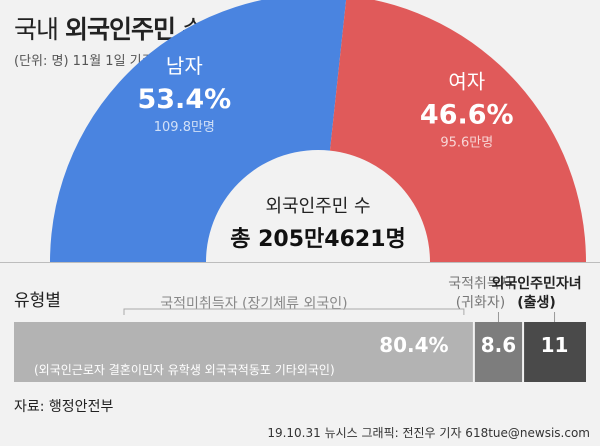  What do you see at coordinates (37, 301) in the screenshot?
I see `bar-title: 유형별` at bounding box center [37, 301].